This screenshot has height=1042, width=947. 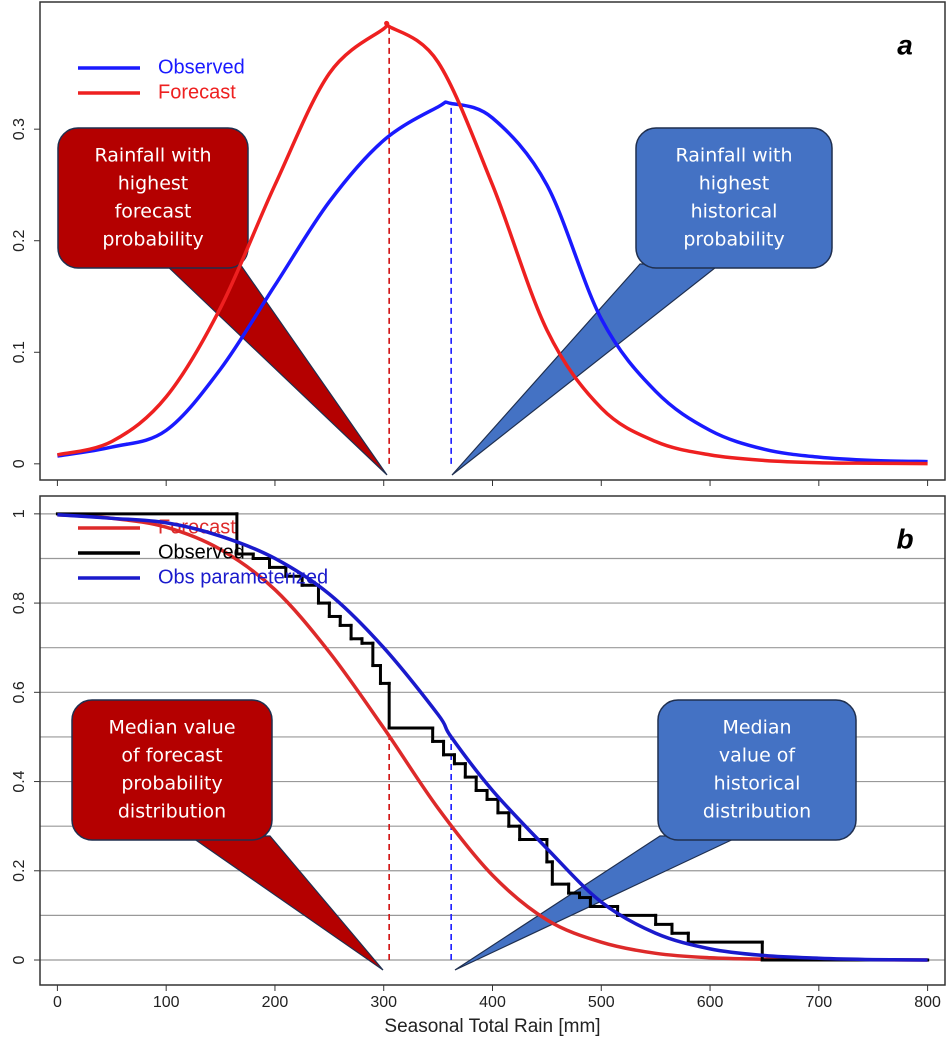 What do you see at coordinates (57, 1002) in the screenshot?
I see `x-tick-label: 0` at bounding box center [57, 1002].